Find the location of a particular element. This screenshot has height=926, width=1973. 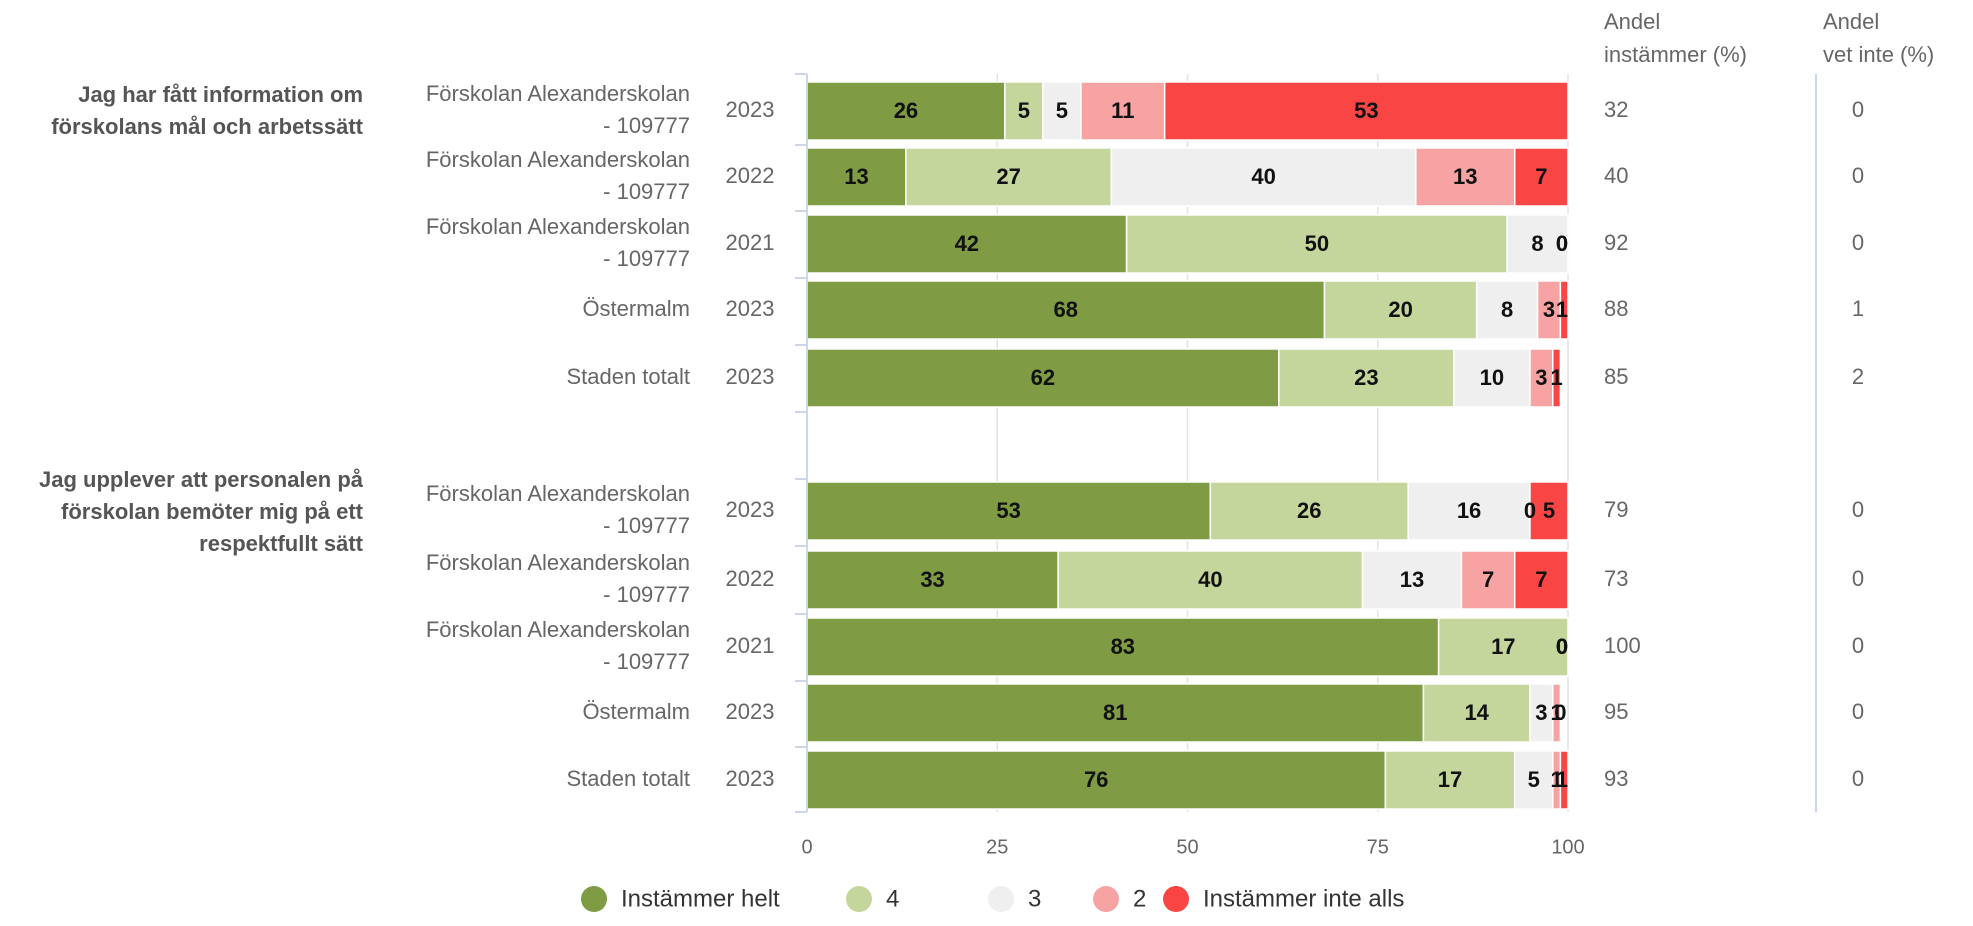

legend-label: Instämmer inte alls is located at coordinates (1303, 898).